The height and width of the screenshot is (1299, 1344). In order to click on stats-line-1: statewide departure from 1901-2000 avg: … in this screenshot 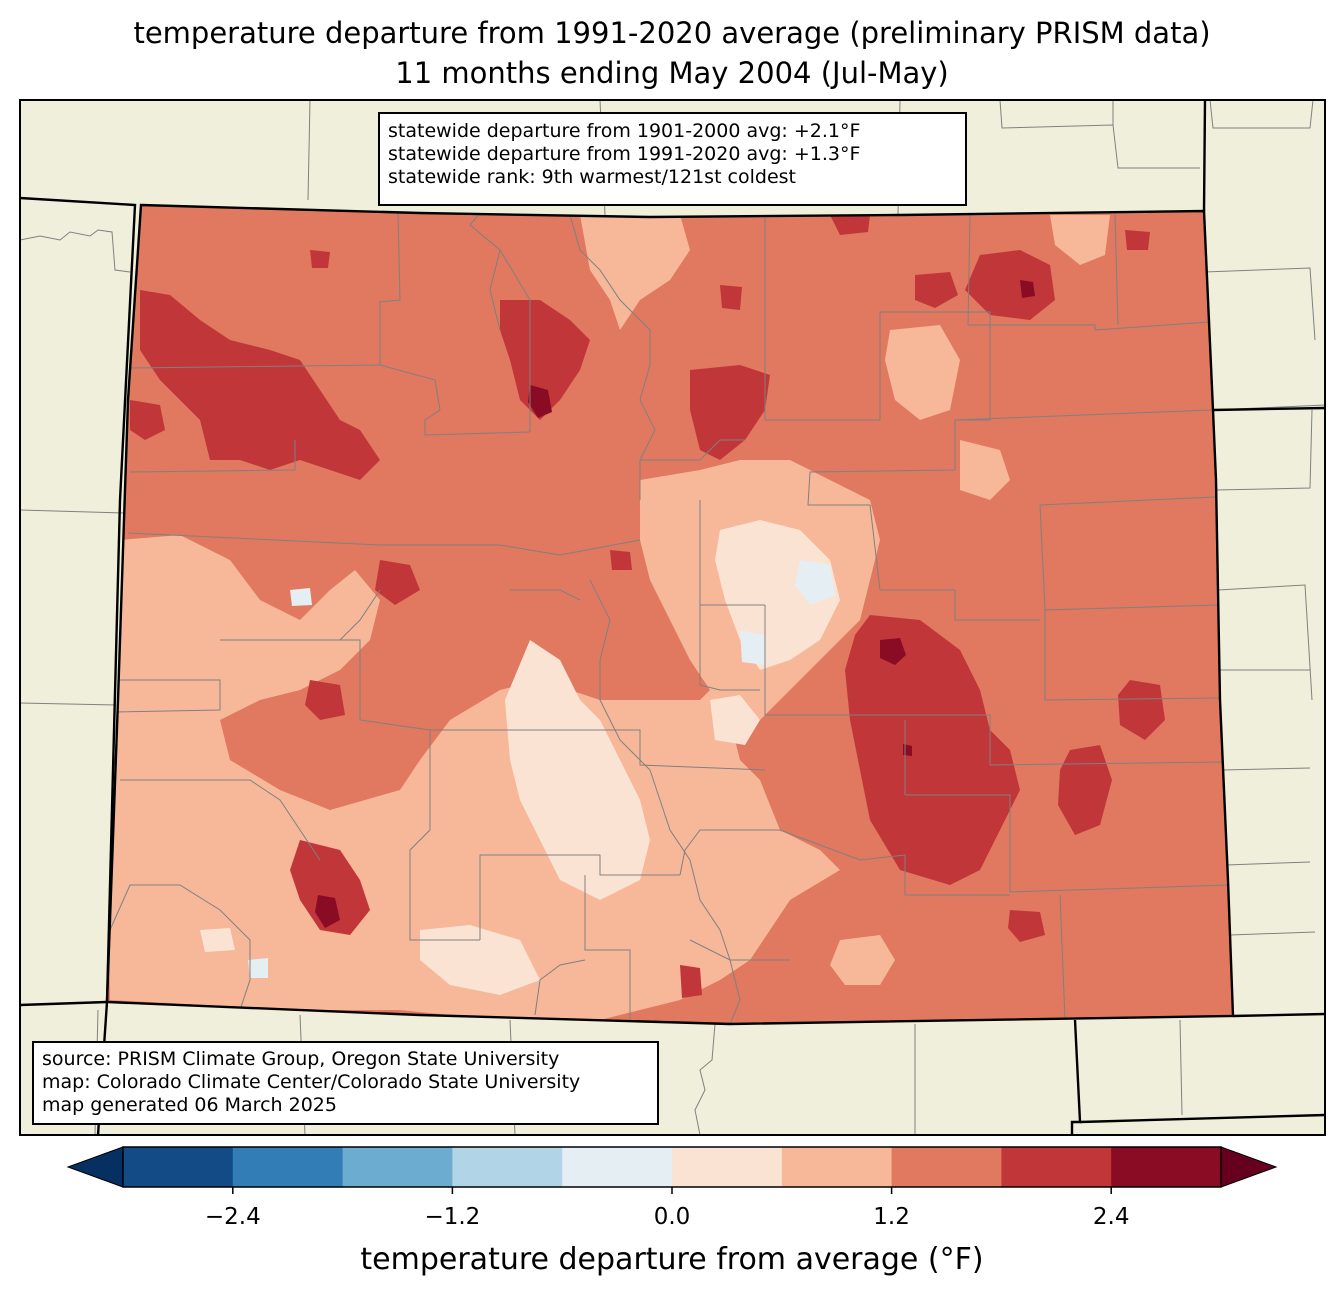, I will do `click(624, 131)`.